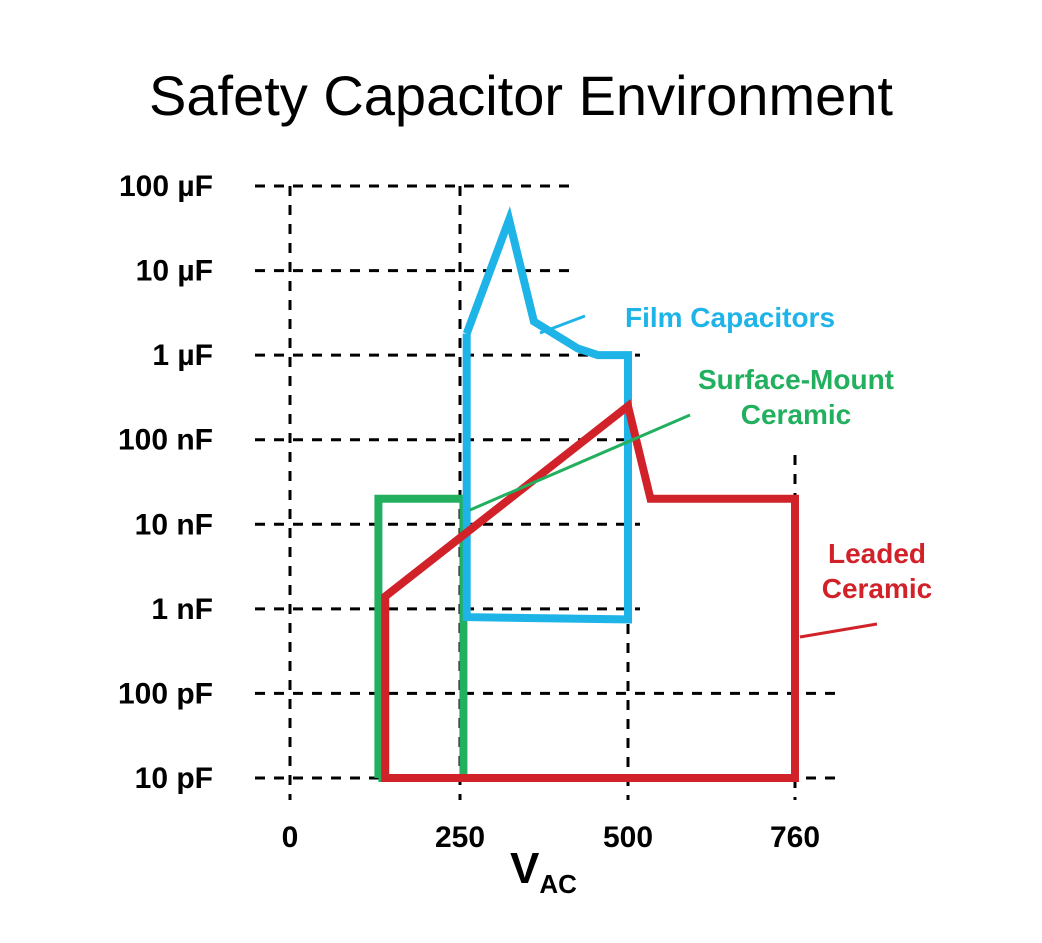 This screenshot has height=943, width=1042. What do you see at coordinates (460, 837) in the screenshot?
I see `x-tick-label: 250` at bounding box center [460, 837].